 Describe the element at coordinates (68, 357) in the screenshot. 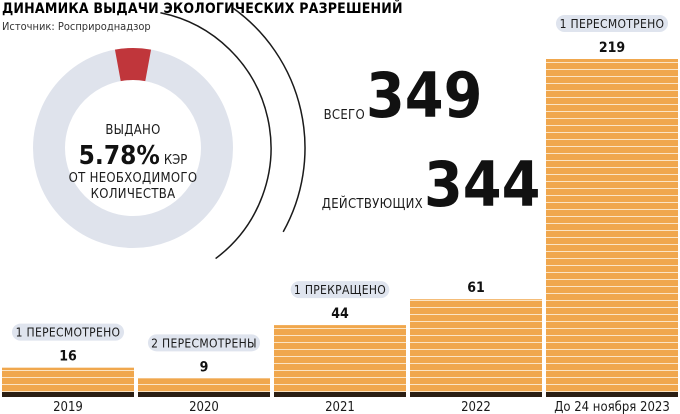

I see `bar-value-label: 16` at that location.